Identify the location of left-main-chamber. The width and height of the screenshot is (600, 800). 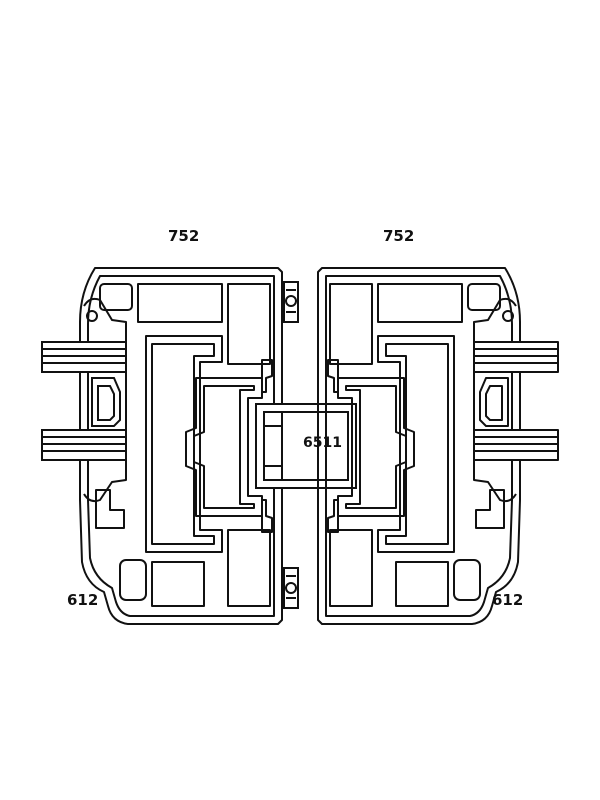
(184, 444).